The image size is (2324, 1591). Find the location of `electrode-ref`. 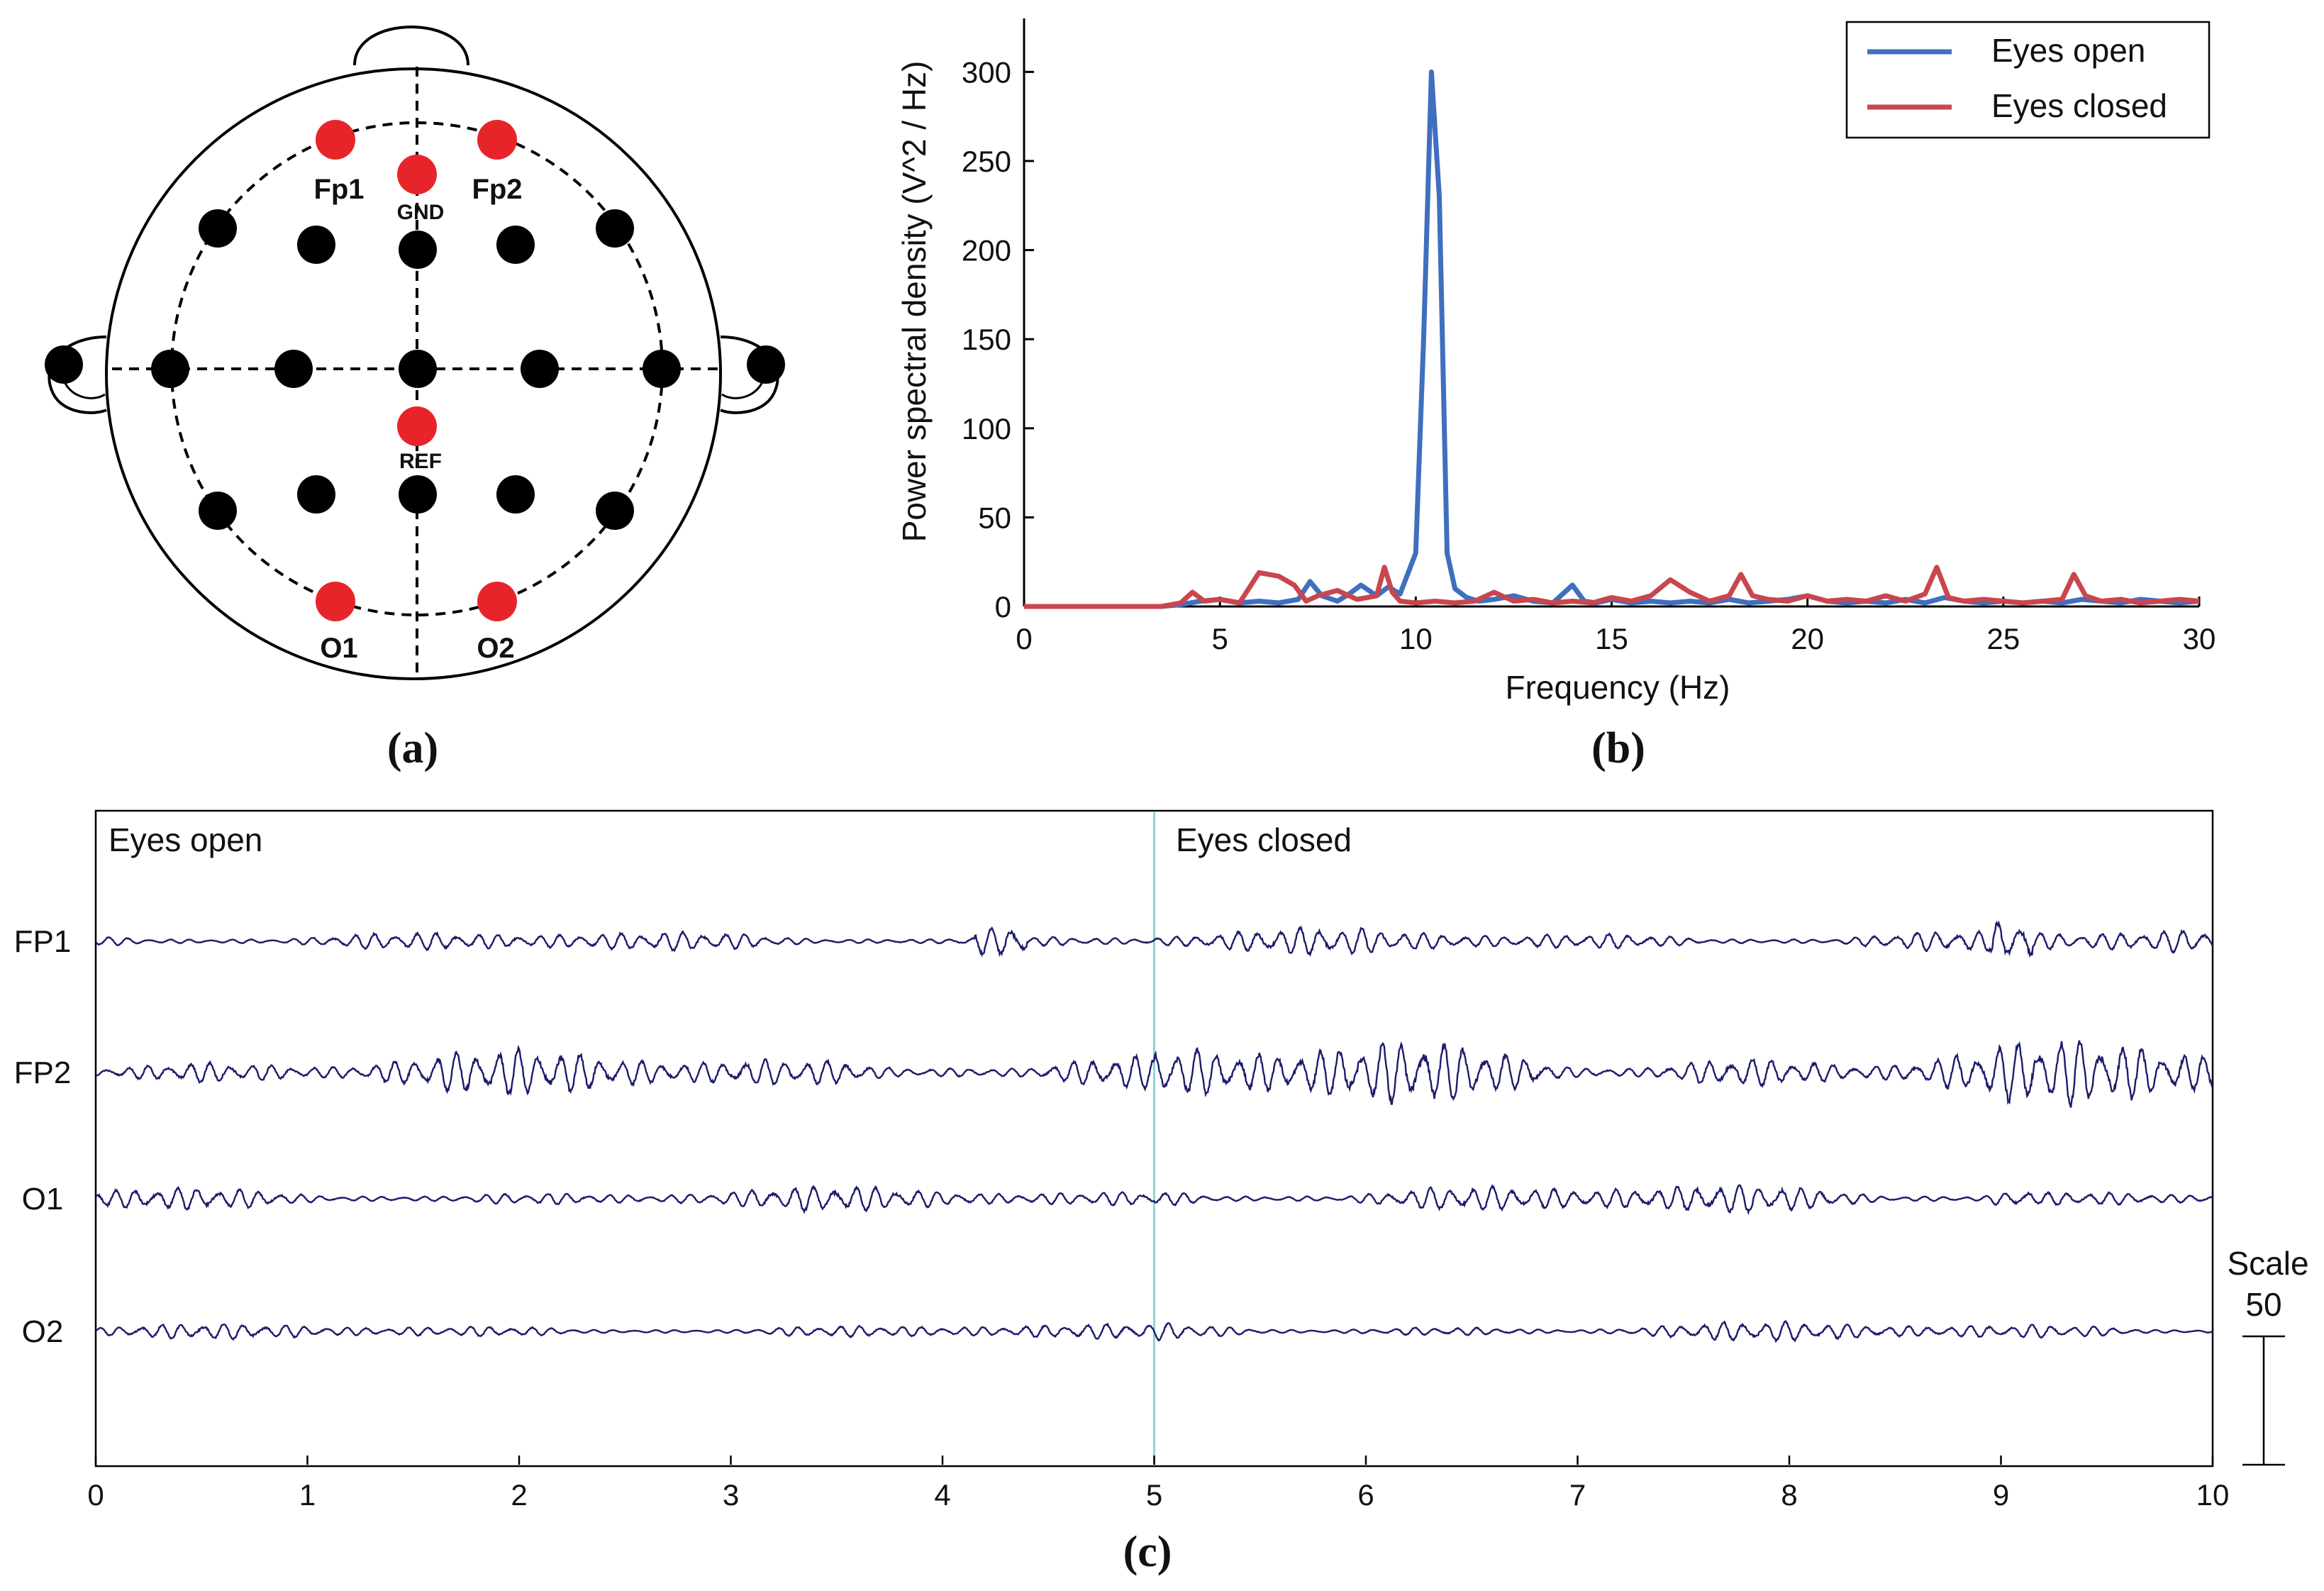

electrode-ref is located at coordinates (417, 426).